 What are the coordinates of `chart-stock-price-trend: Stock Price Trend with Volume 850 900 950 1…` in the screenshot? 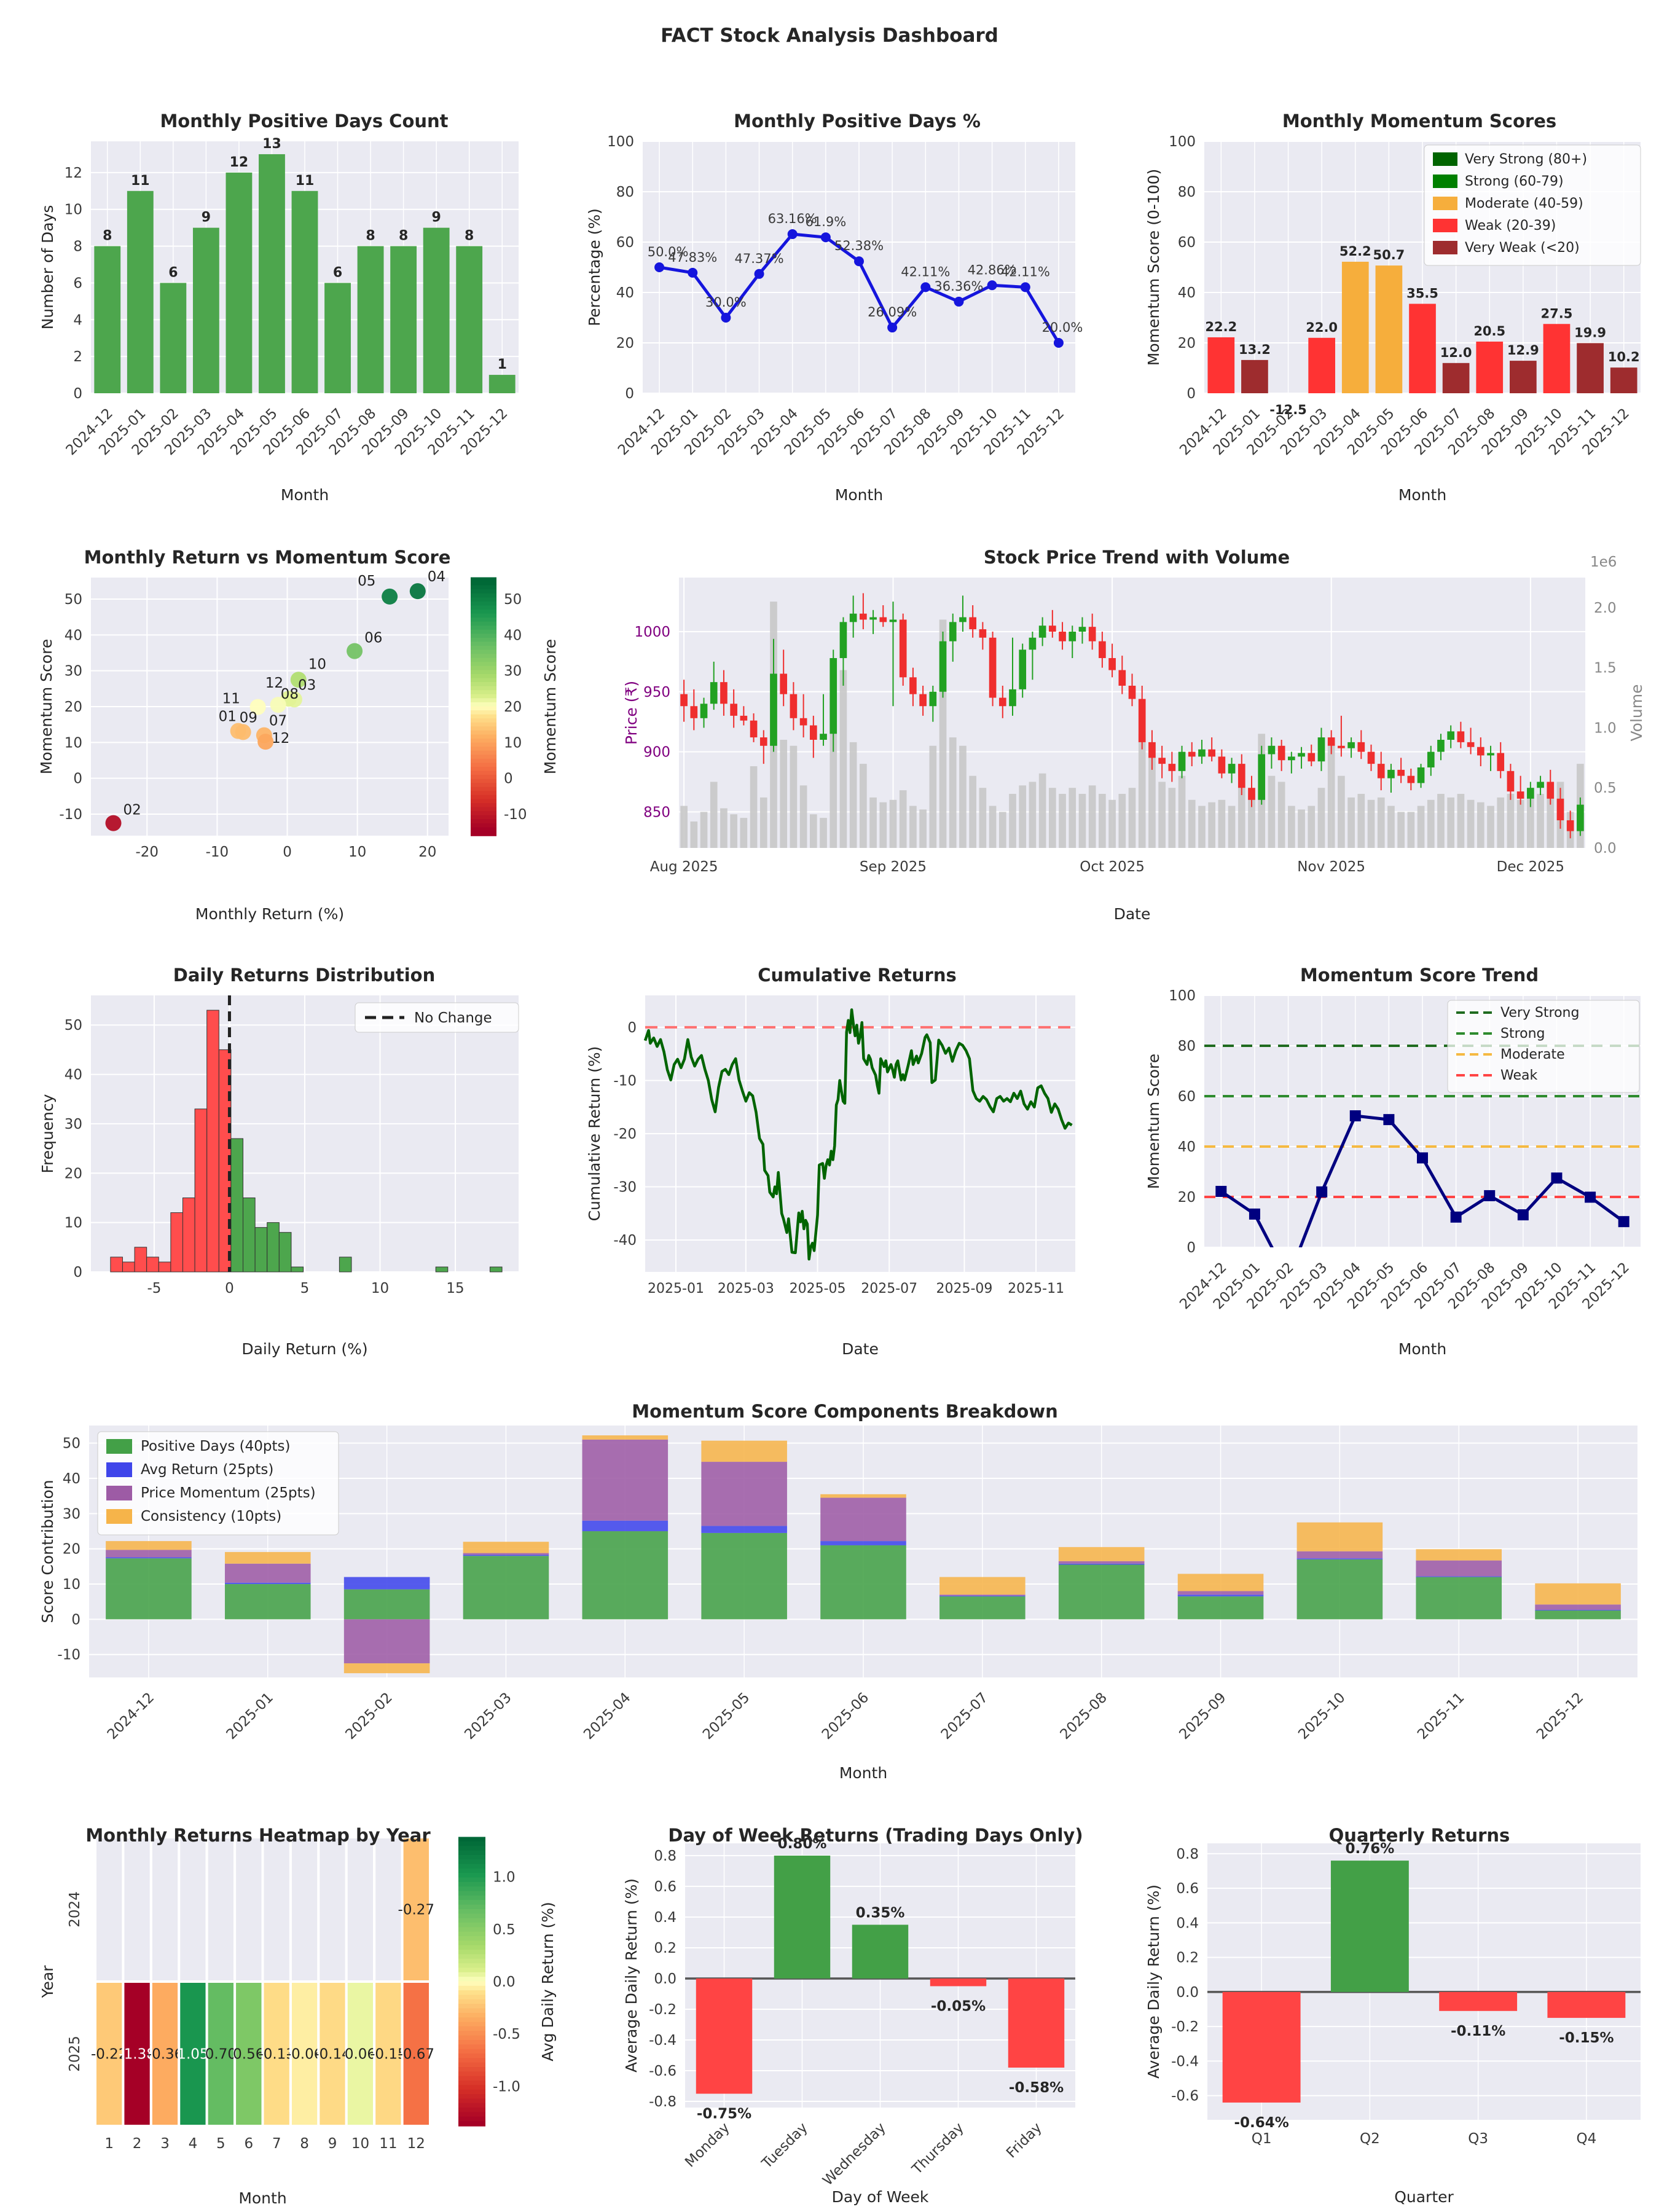 It's located at (1137, 728).